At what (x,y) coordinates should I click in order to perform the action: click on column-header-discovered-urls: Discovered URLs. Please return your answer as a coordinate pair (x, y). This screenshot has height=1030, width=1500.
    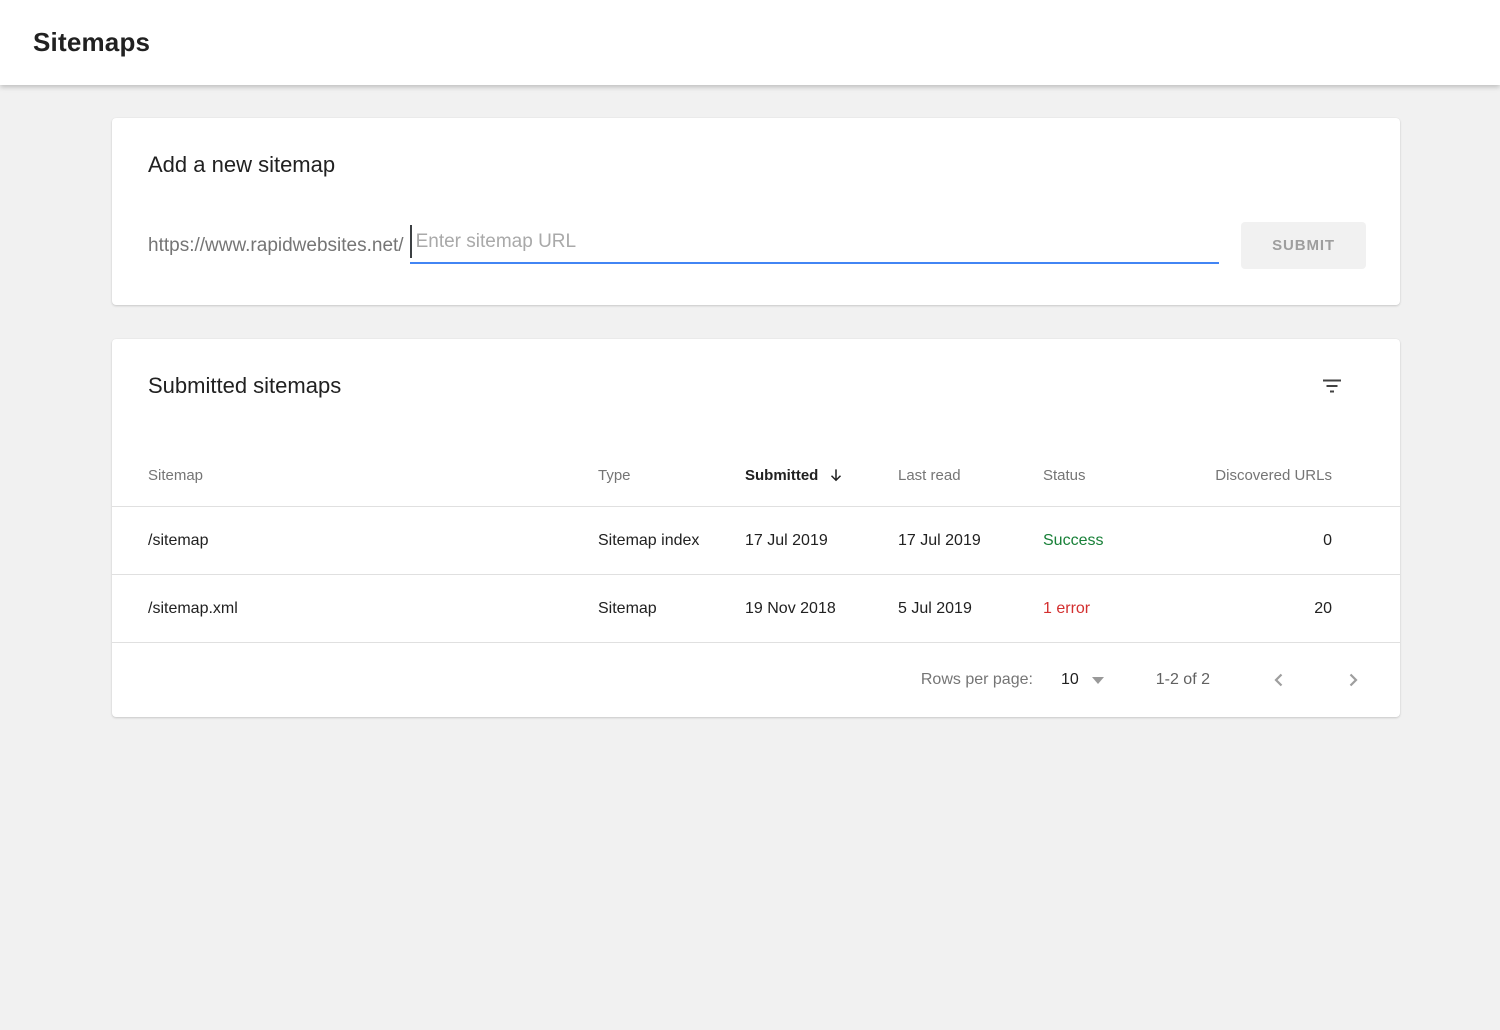
    Looking at the image, I should click on (1273, 475).